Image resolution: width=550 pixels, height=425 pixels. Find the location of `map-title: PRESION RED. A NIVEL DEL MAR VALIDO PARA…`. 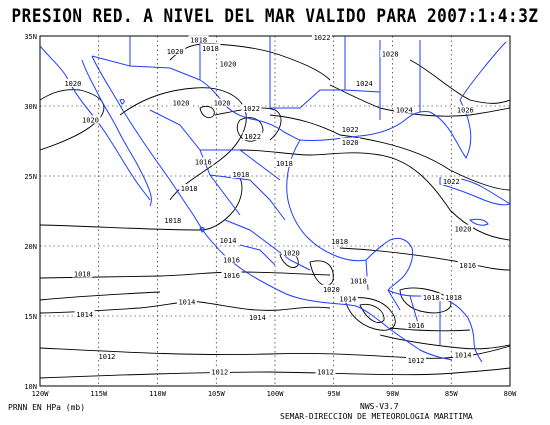

map-title: PRESION RED. A NIVEL DEL MAR VALIDO PARA… is located at coordinates (275, 15).